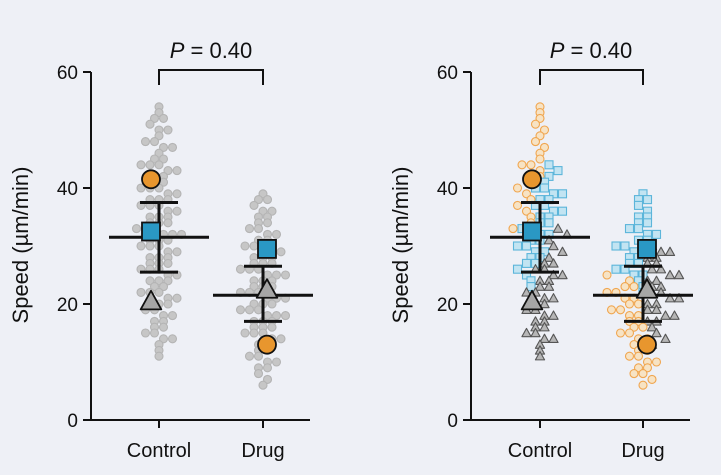  Describe the element at coordinates (598, 50) in the screenshot. I see `right-p-text: = 0.40` at that location.